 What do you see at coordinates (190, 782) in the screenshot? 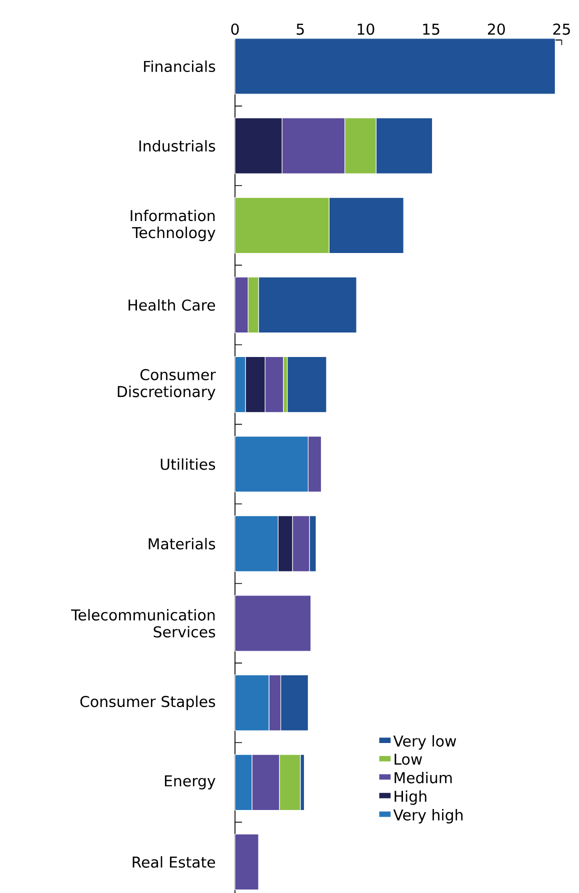
I see `y-tick-label: Energy` at bounding box center [190, 782].